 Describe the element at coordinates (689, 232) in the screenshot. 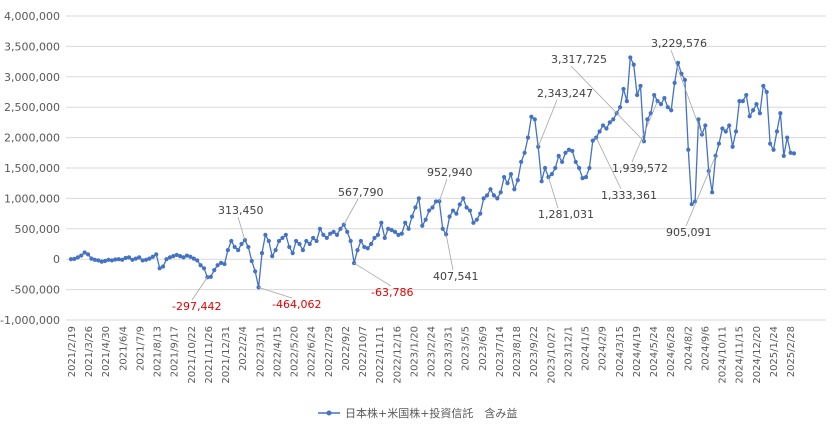

I see `annotation-label: 905,091` at that location.